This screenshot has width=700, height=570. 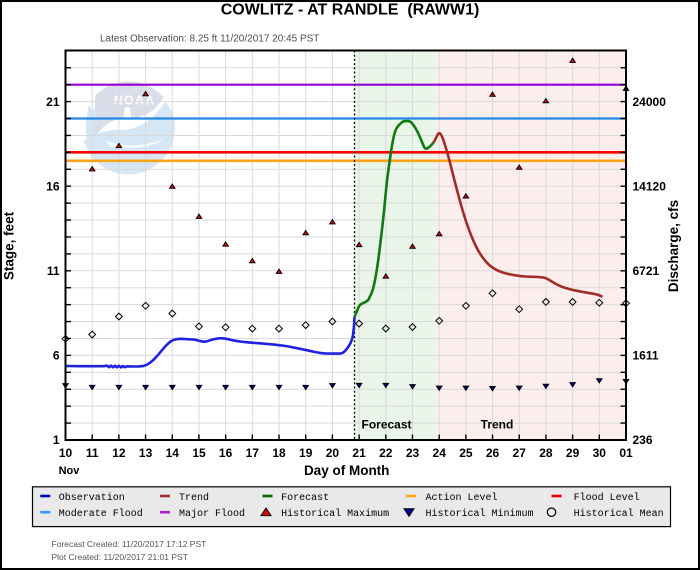 I want to click on svg-text: 24, so click(x=440, y=453).